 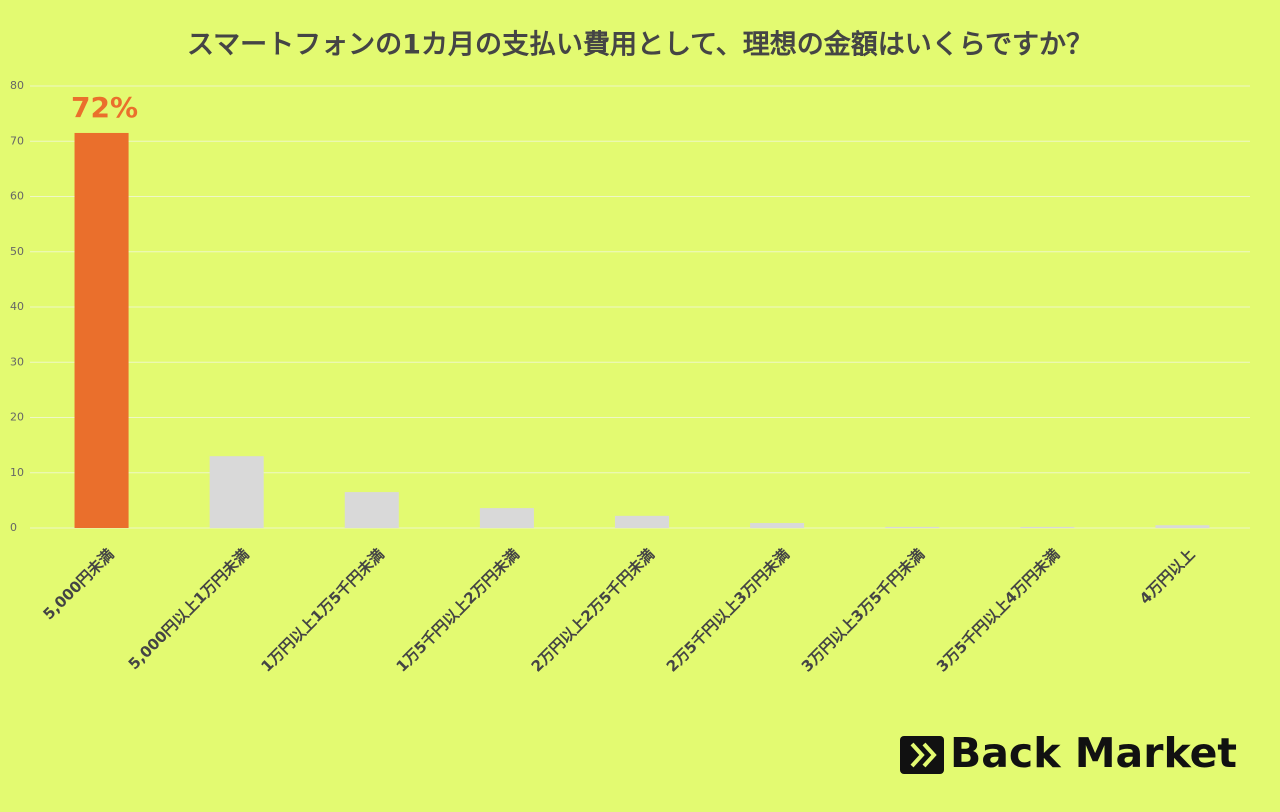 I want to click on chart-title: スマートフォンの1カ月の支払い費用として、理想の金額はいくらですか？, so click(x=640, y=45).